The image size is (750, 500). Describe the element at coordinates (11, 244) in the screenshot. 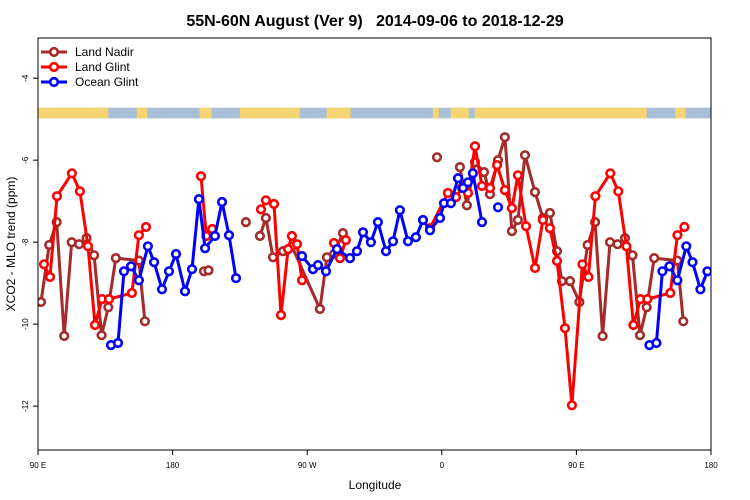

I see `y-axis-label: XCO2 - MLO trend (ppm)` at that location.